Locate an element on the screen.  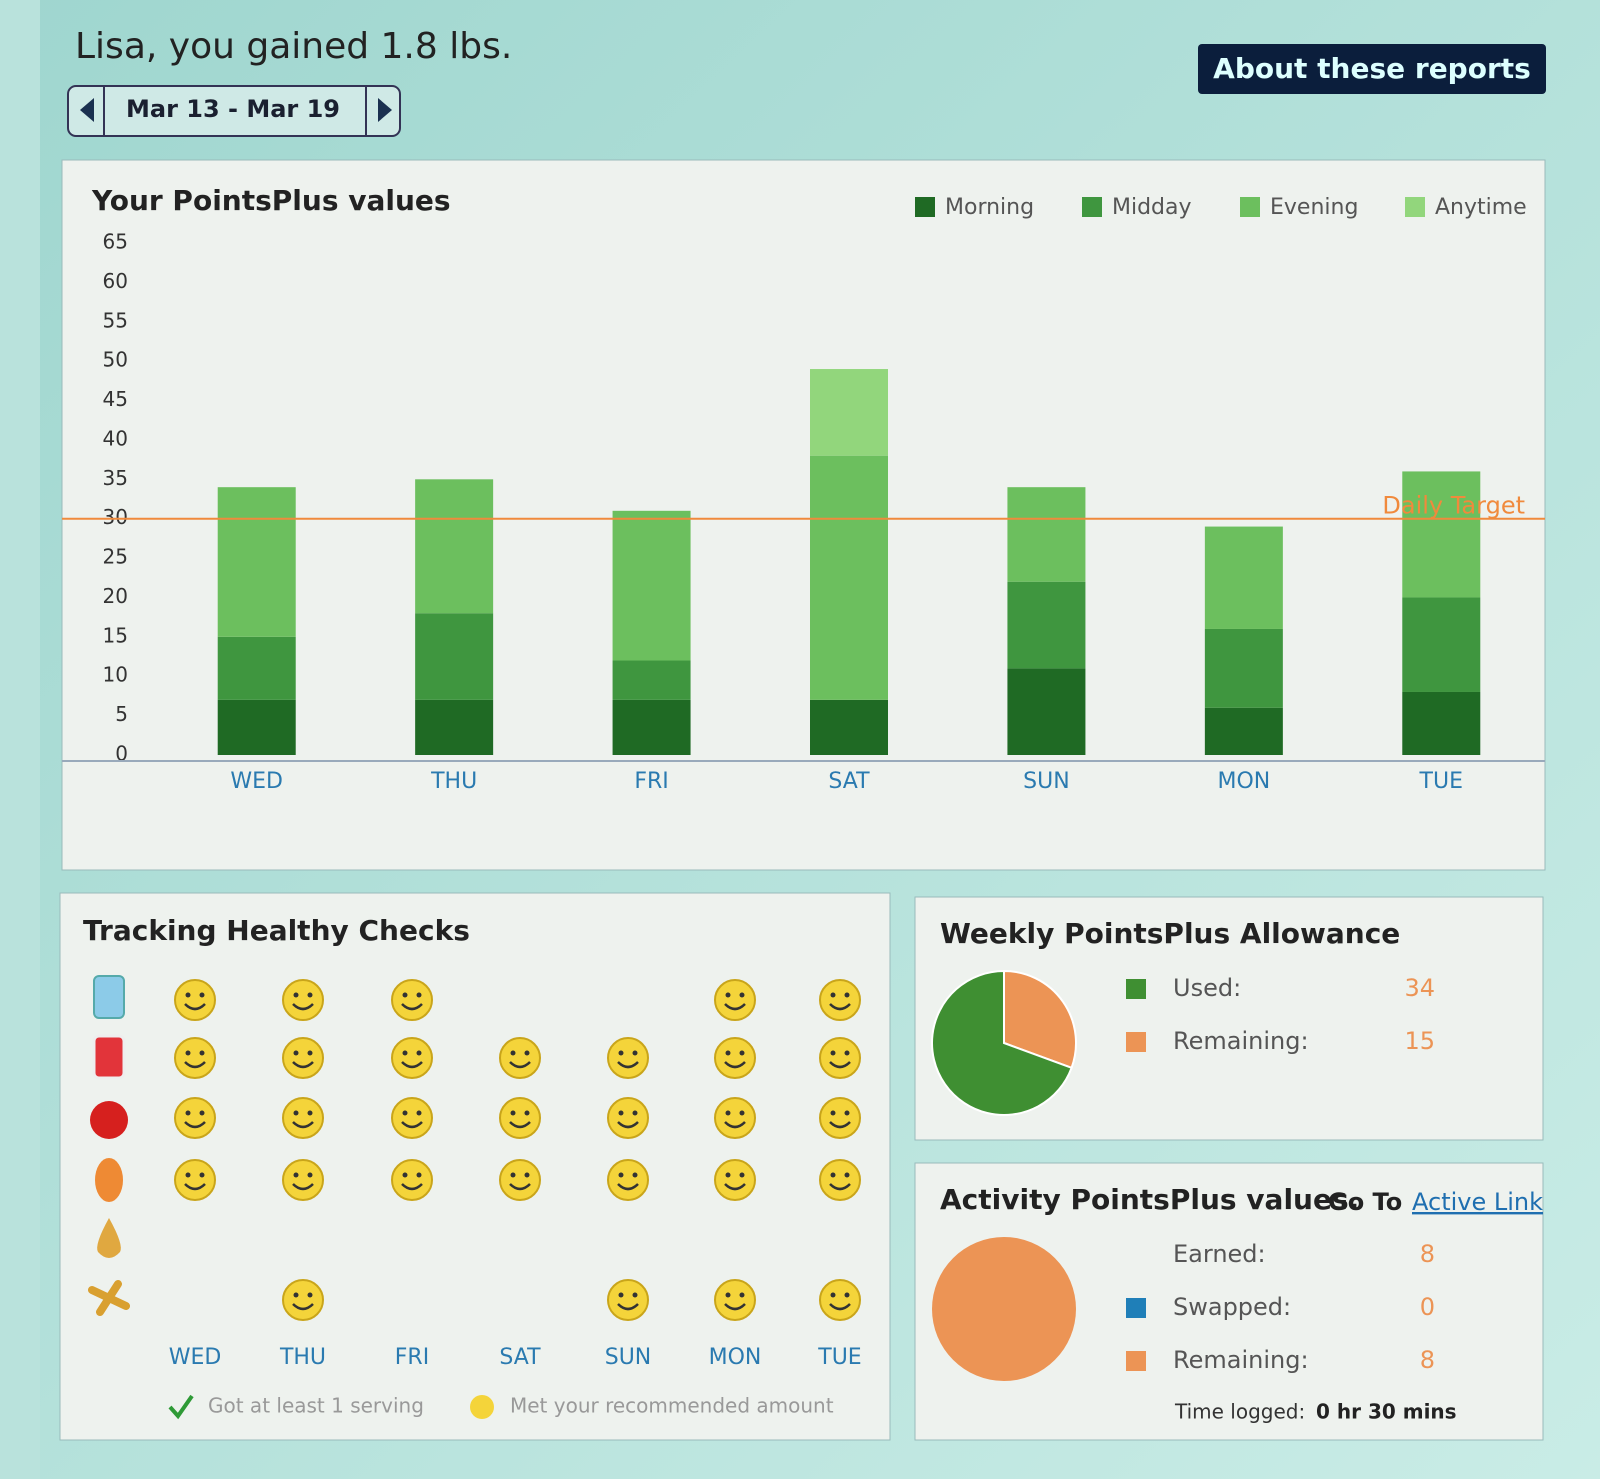
icon-oil is located at coordinates (109, 1238).